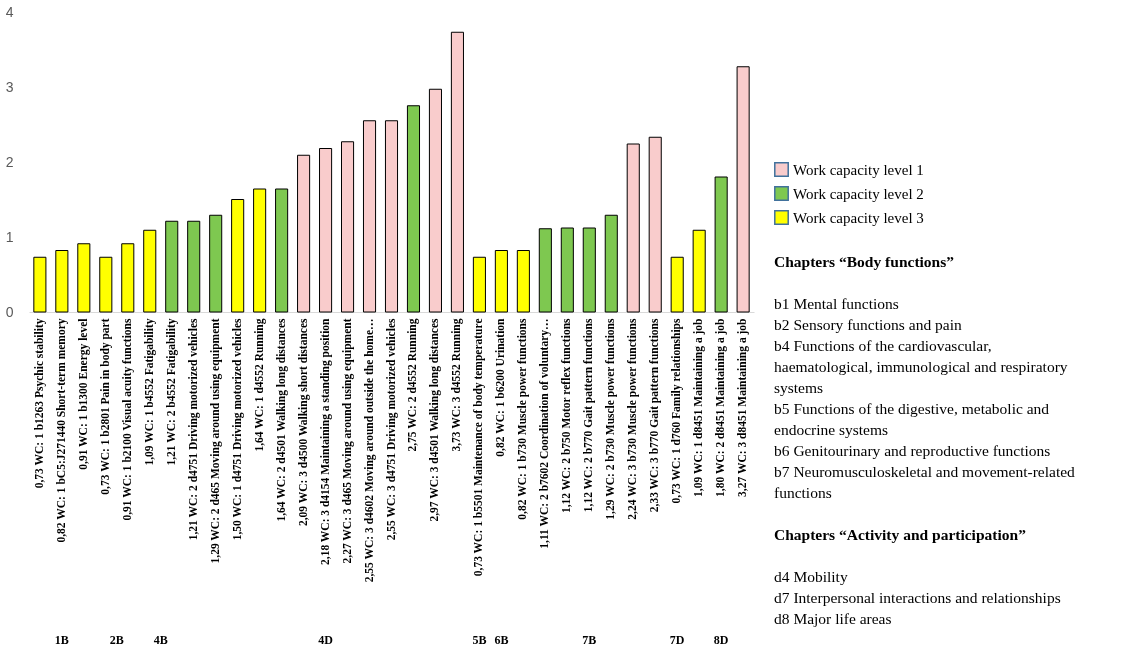 The image size is (1142, 655). Describe the element at coordinates (391, 429) in the screenshot. I see `x-tick-label: 2,55 WC: 3 d4751 Driving motorized vehicles` at that location.